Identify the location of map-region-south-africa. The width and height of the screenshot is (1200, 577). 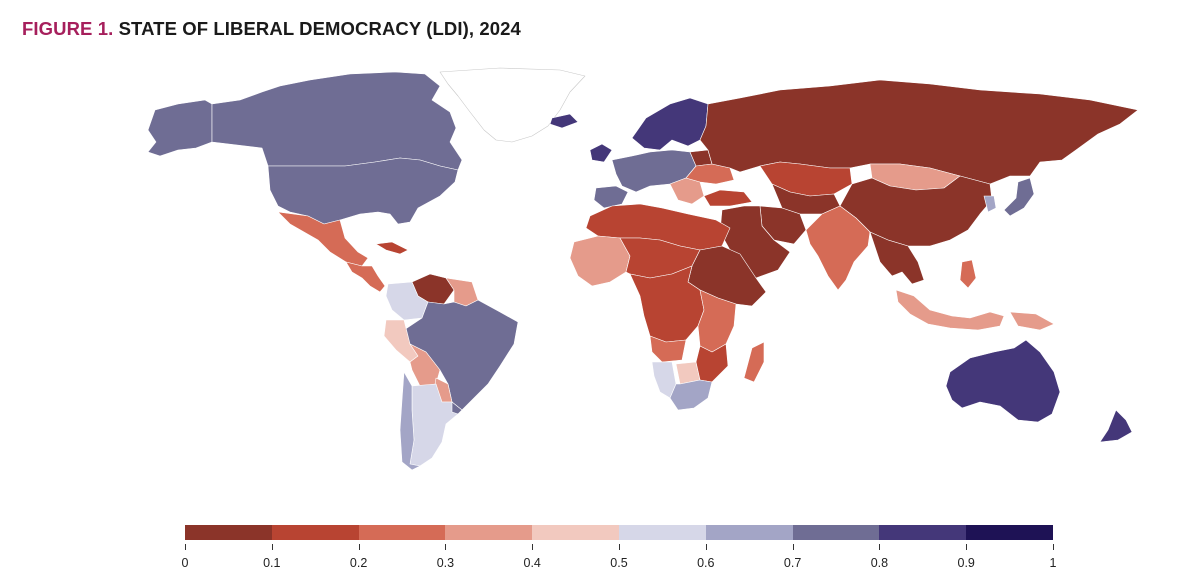
(691, 395).